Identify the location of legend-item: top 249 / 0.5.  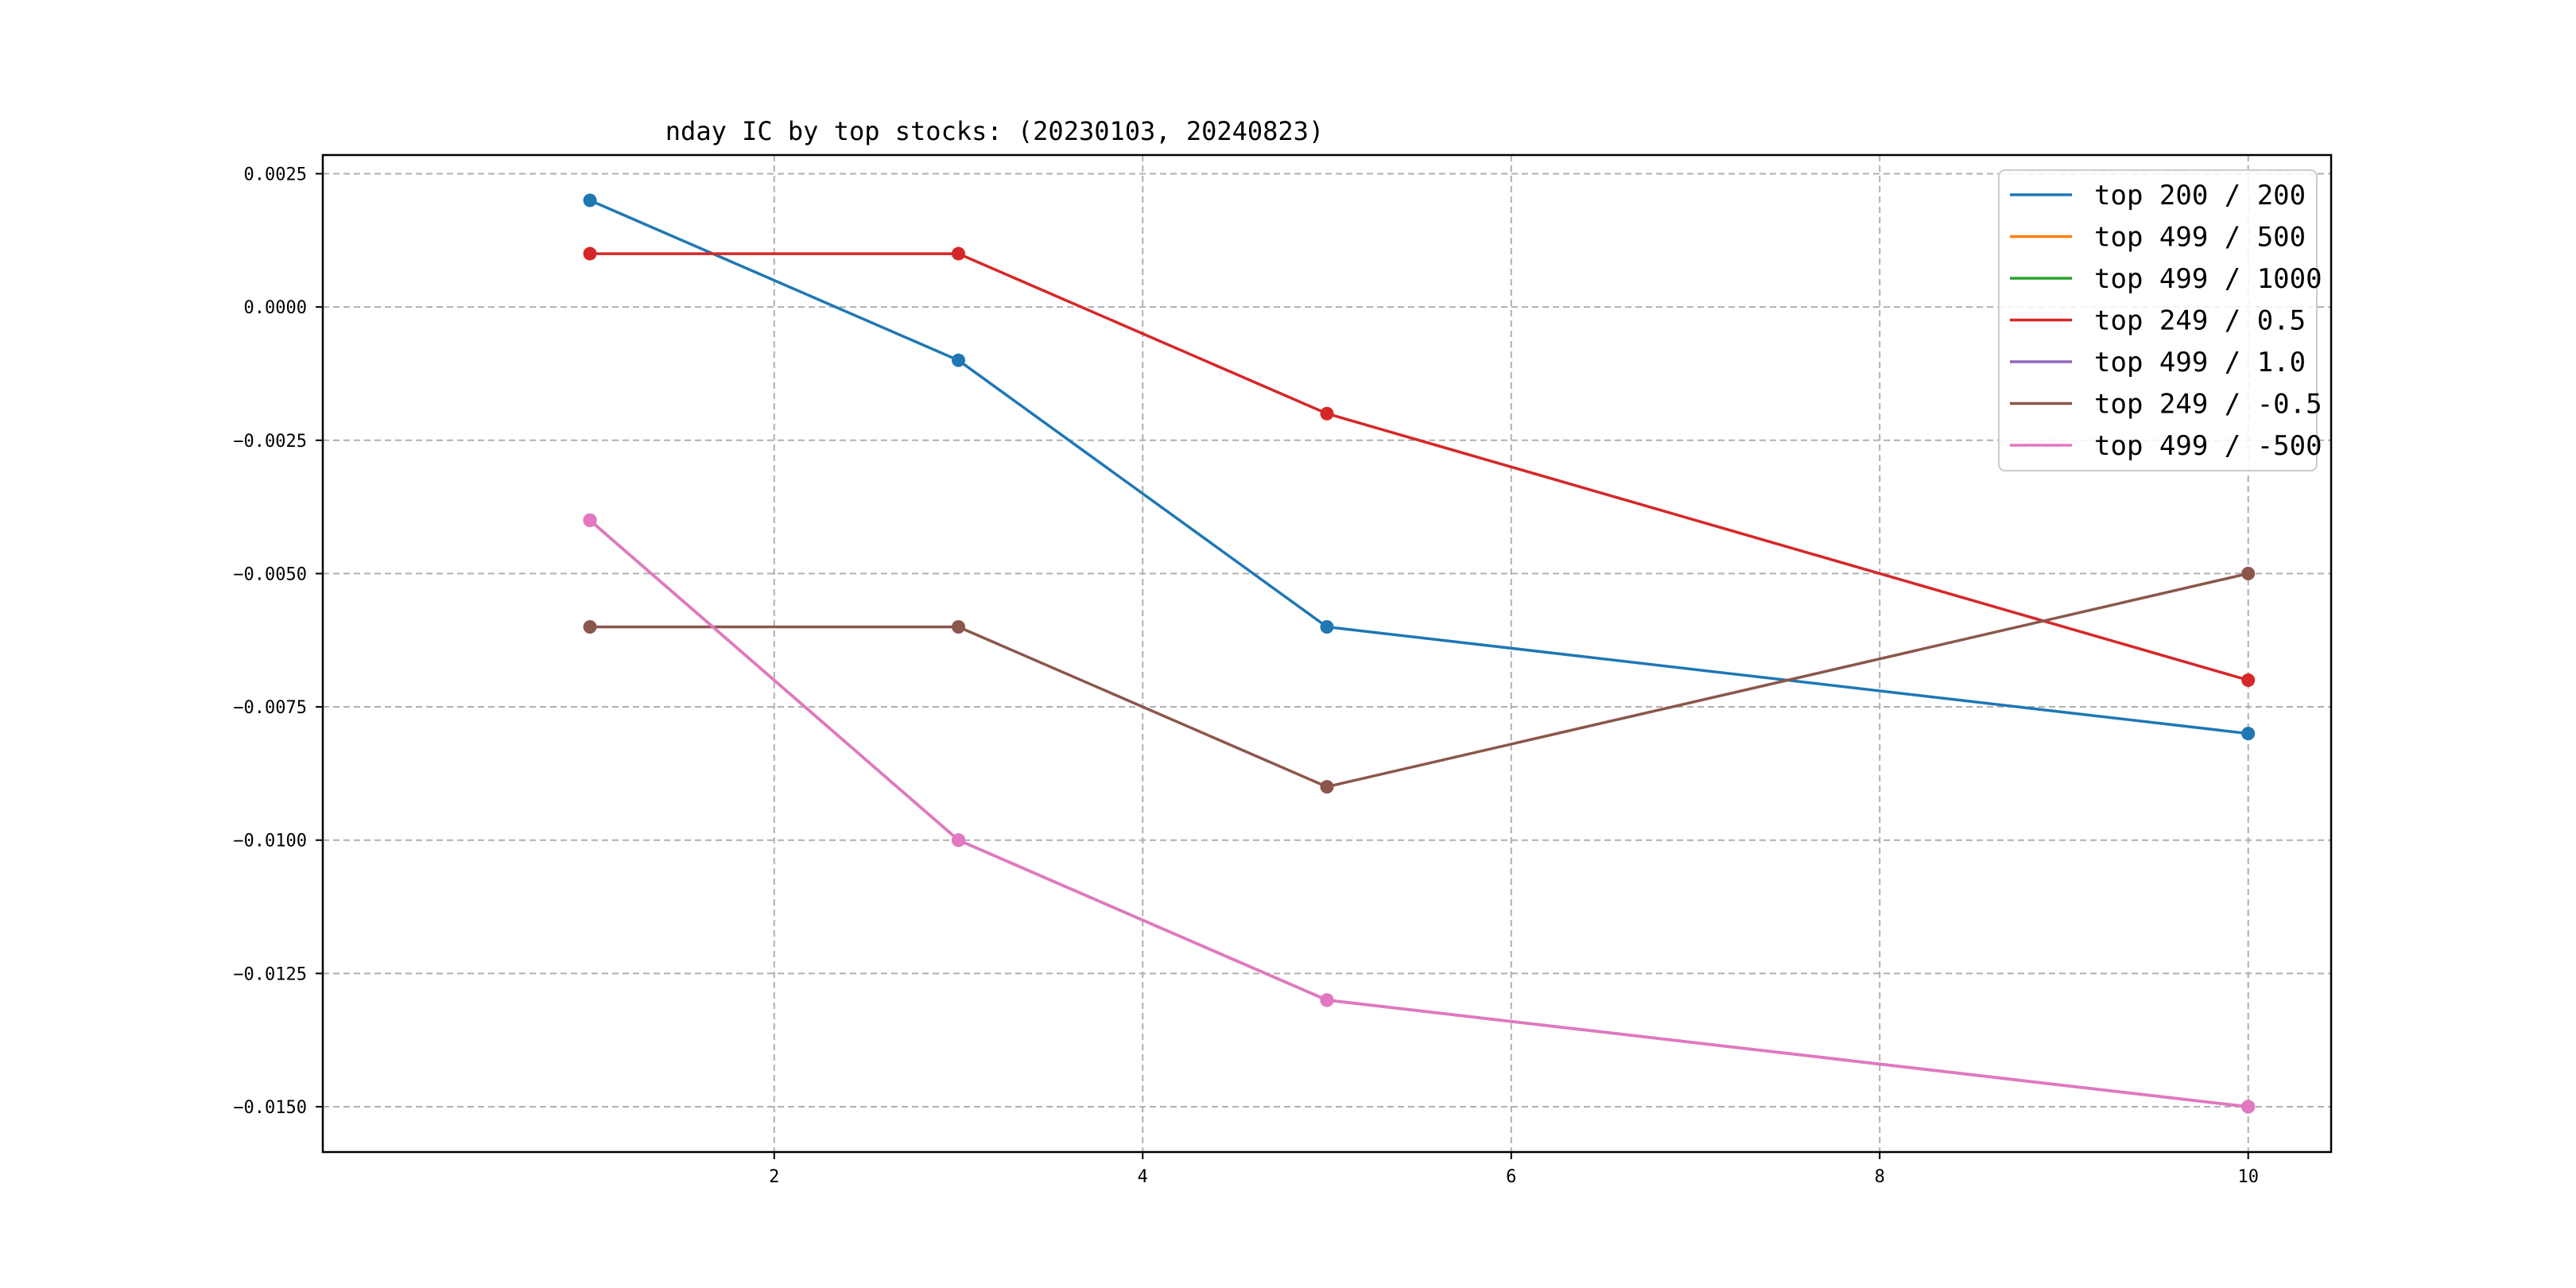
(2158, 321).